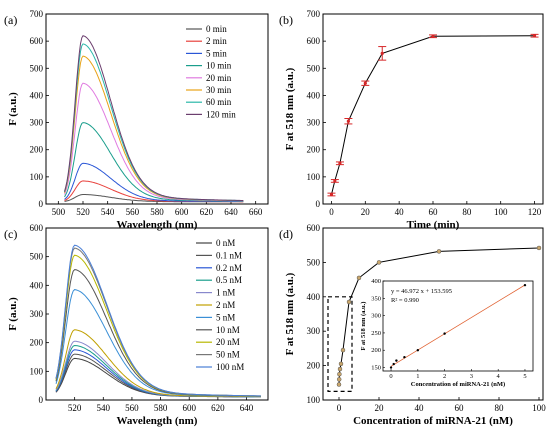 The width and height of the screenshot is (550, 444). Describe the element at coordinates (229, 268) in the screenshot. I see `legend-label: 0.2 nM` at that location.